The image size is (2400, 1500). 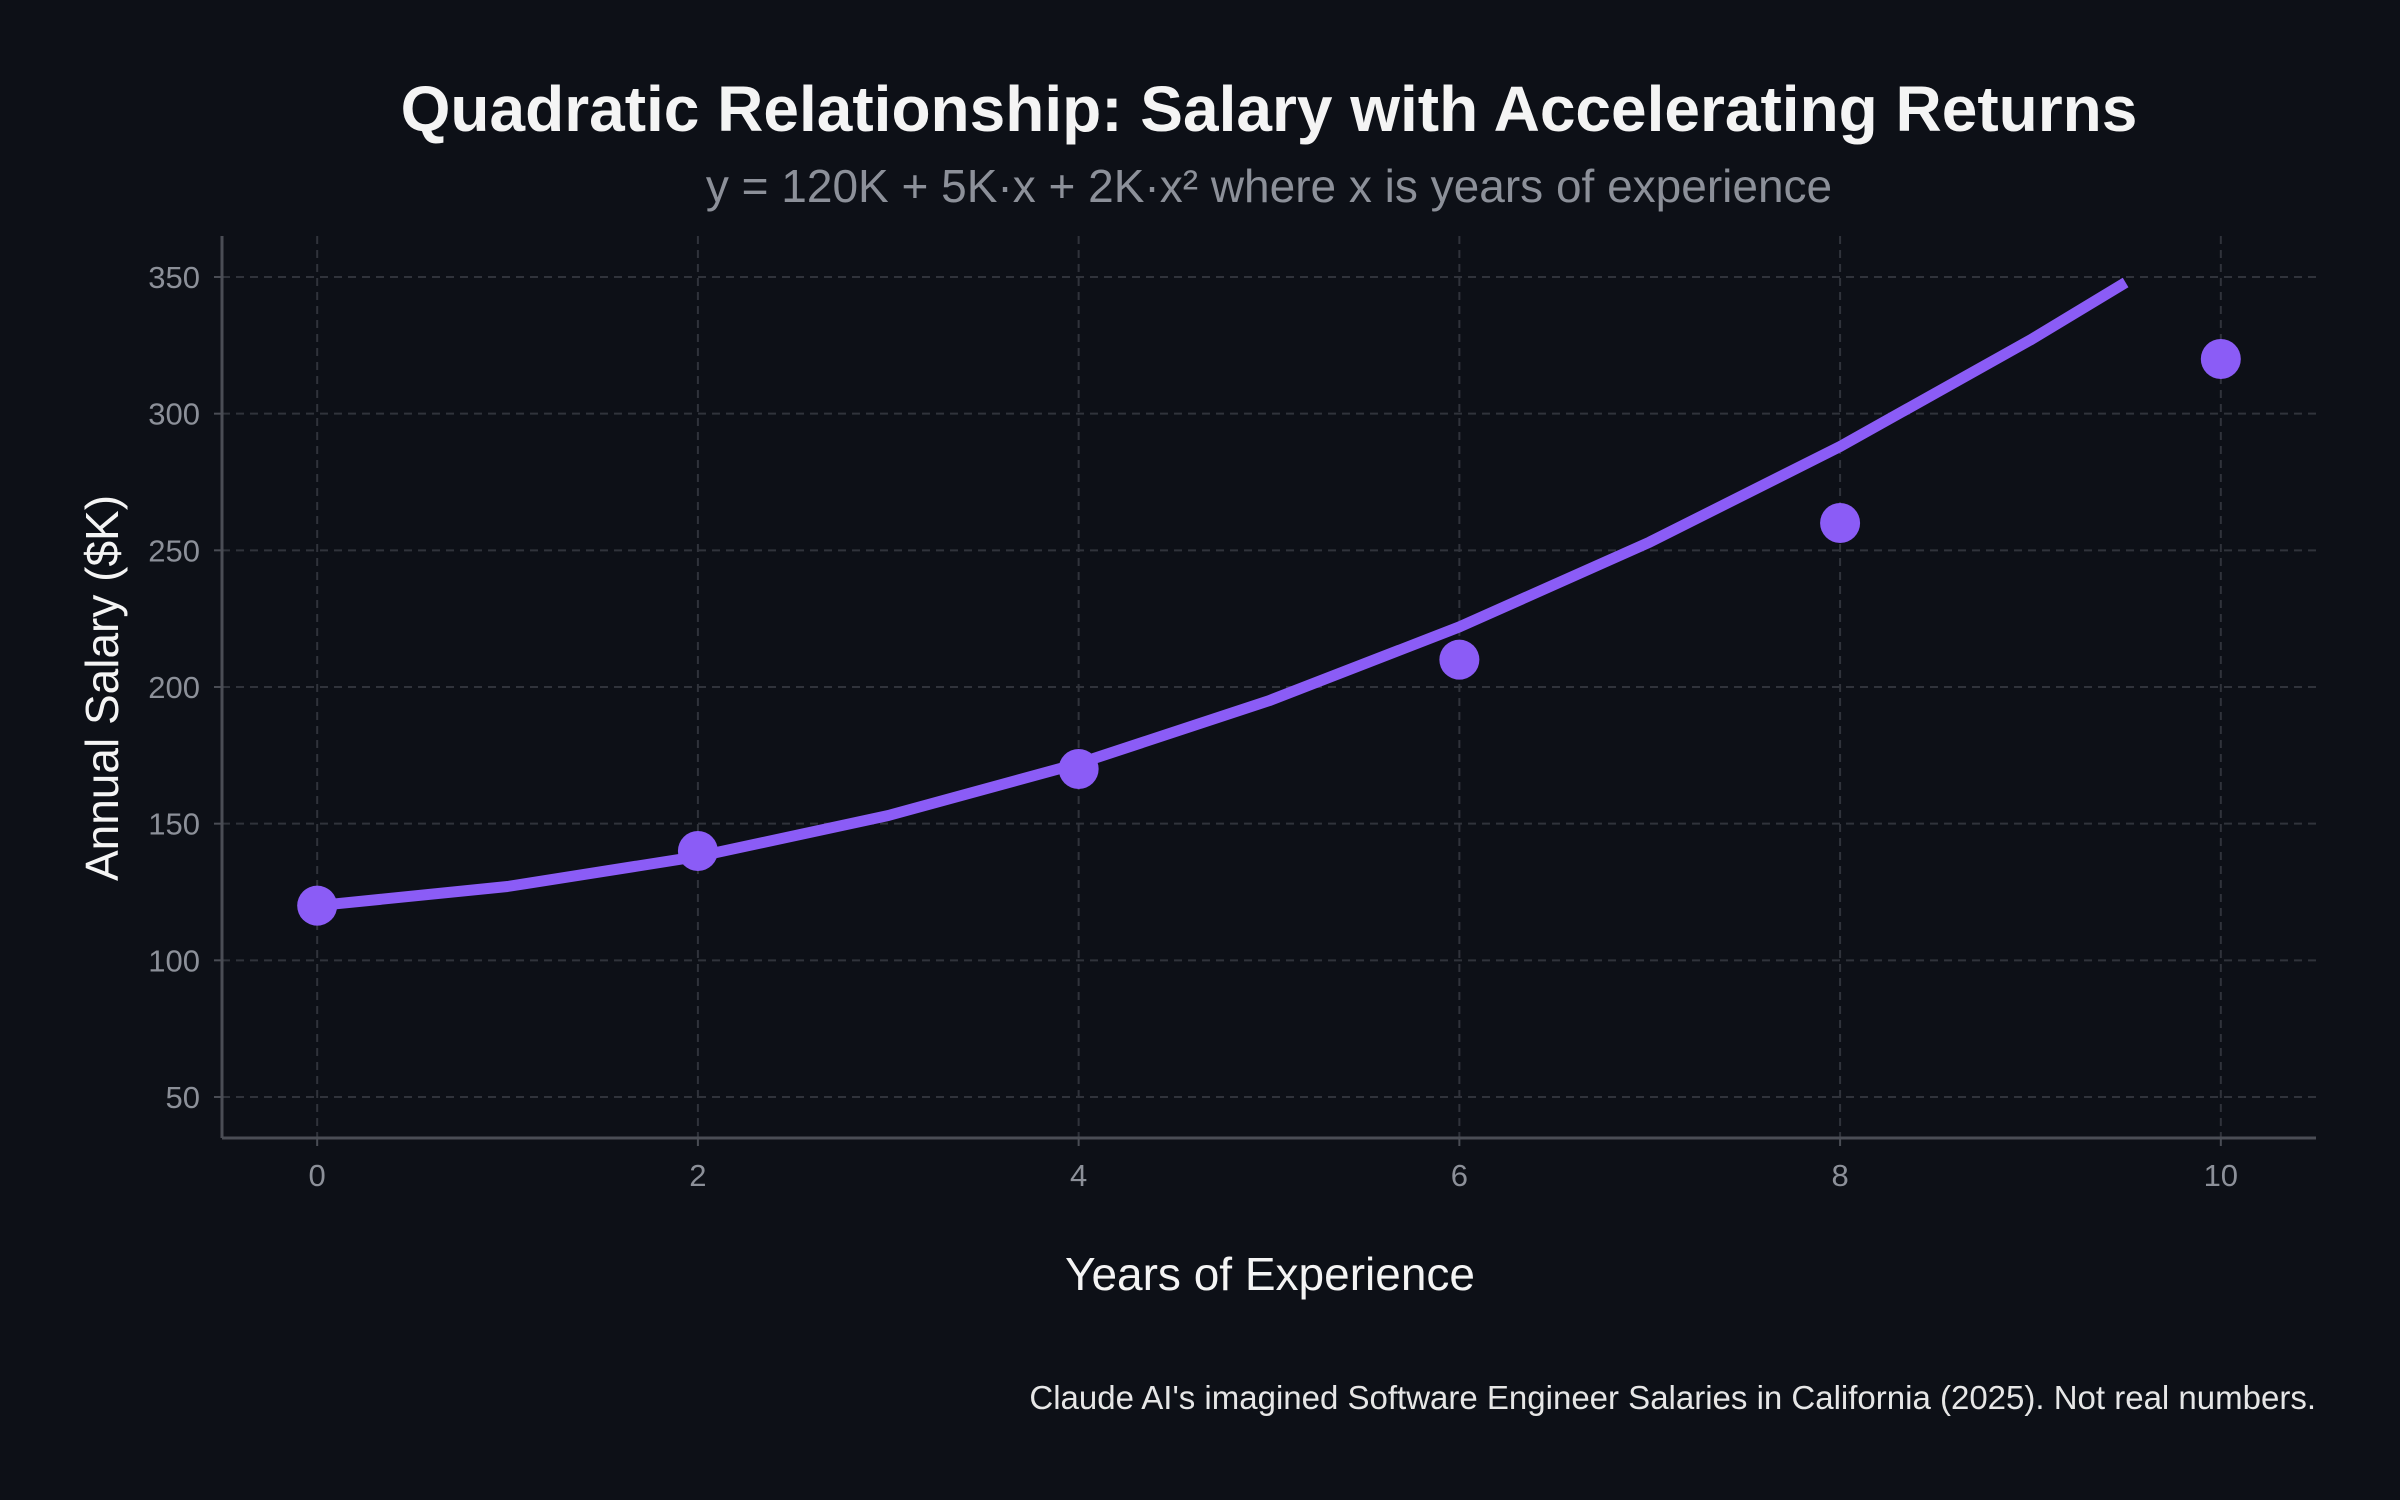 I want to click on y-tick-label: 250, so click(x=174, y=550).